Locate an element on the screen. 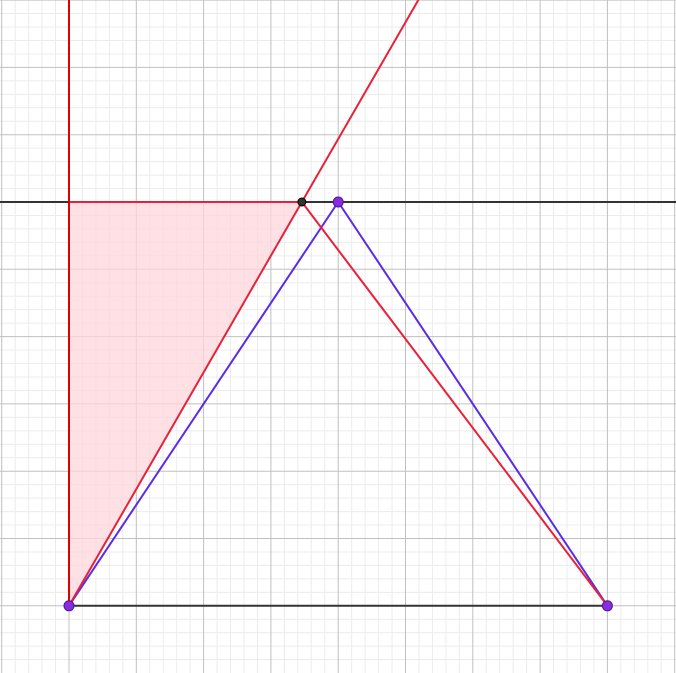  point-A is located at coordinates (69, 606).